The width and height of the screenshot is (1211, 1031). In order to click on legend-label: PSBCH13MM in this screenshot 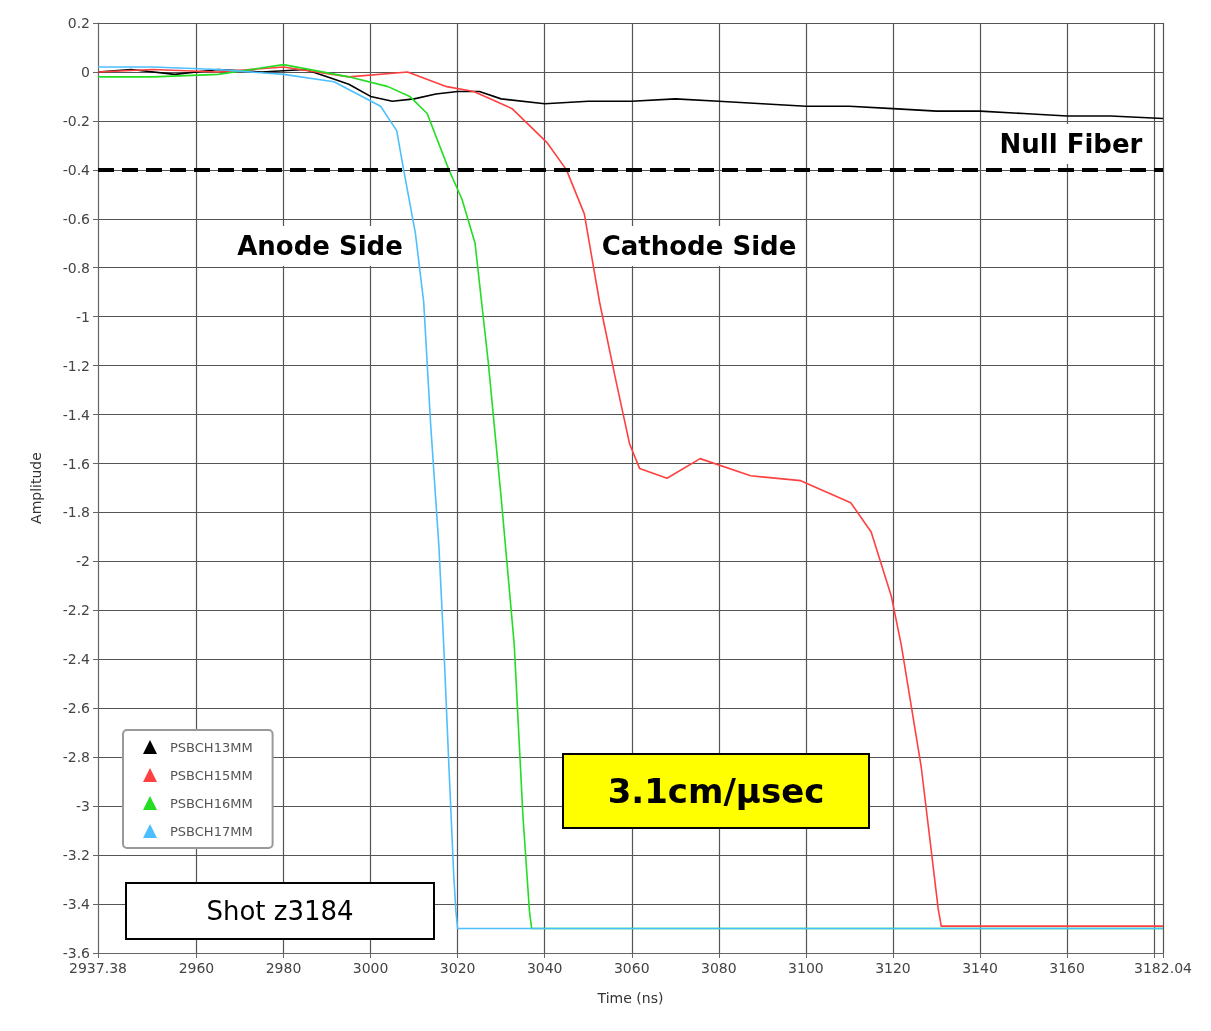, I will do `click(211, 747)`.